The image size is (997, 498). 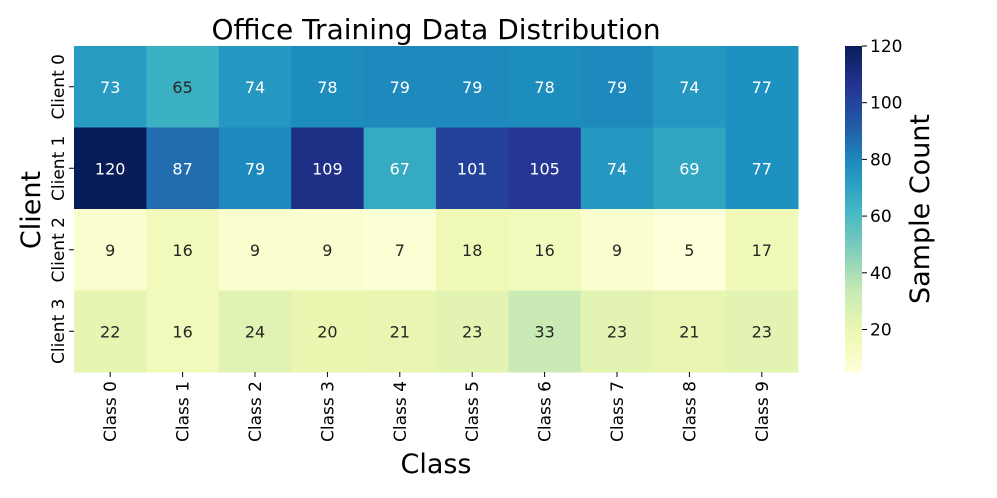 I want to click on cell-value-label: 20, so click(x=327, y=331).